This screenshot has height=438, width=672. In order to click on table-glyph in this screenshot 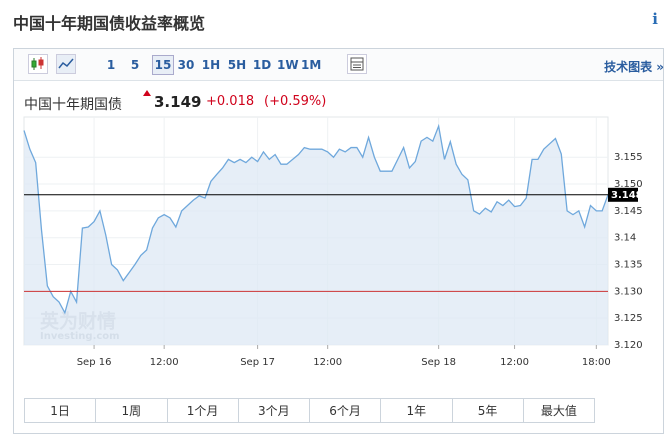, I will do `click(357, 64)`.